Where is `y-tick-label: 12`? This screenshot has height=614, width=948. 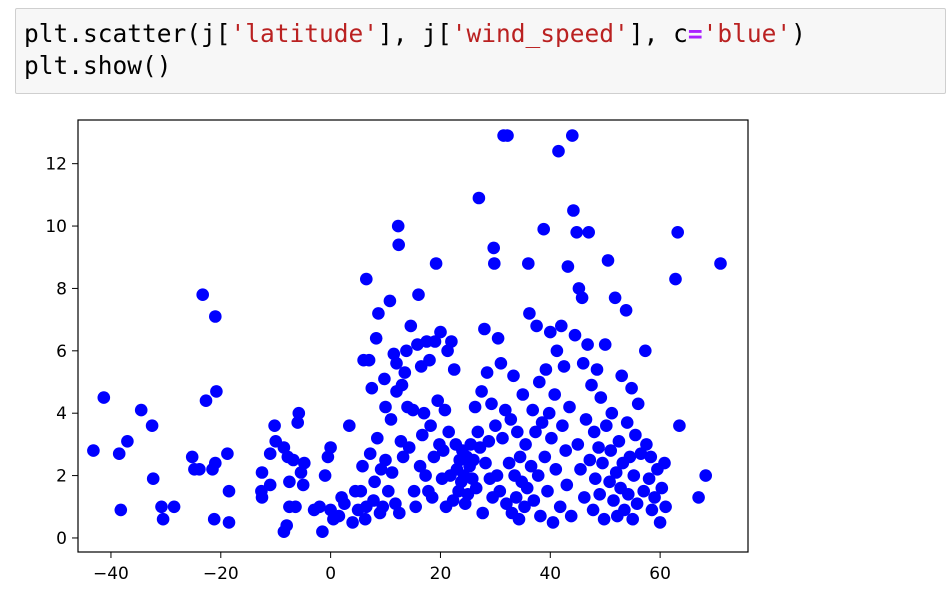 y-tick-label: 12 is located at coordinates (56, 165).